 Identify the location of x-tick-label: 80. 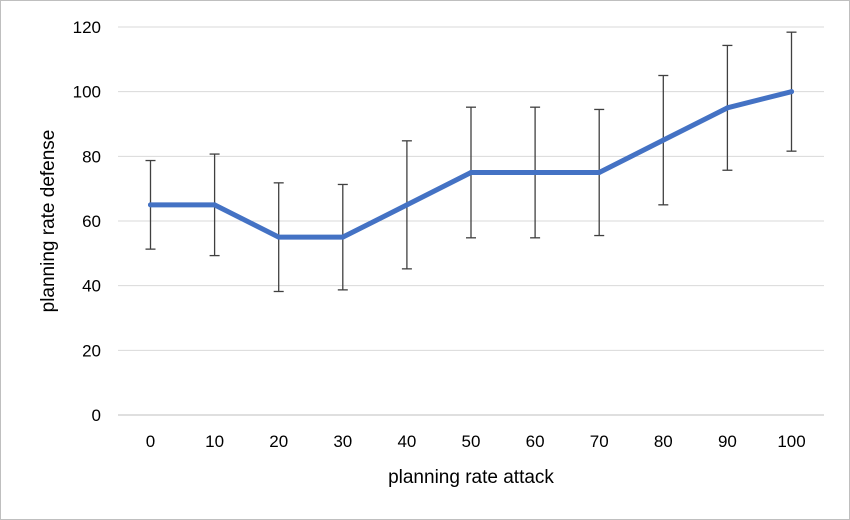
(663, 441).